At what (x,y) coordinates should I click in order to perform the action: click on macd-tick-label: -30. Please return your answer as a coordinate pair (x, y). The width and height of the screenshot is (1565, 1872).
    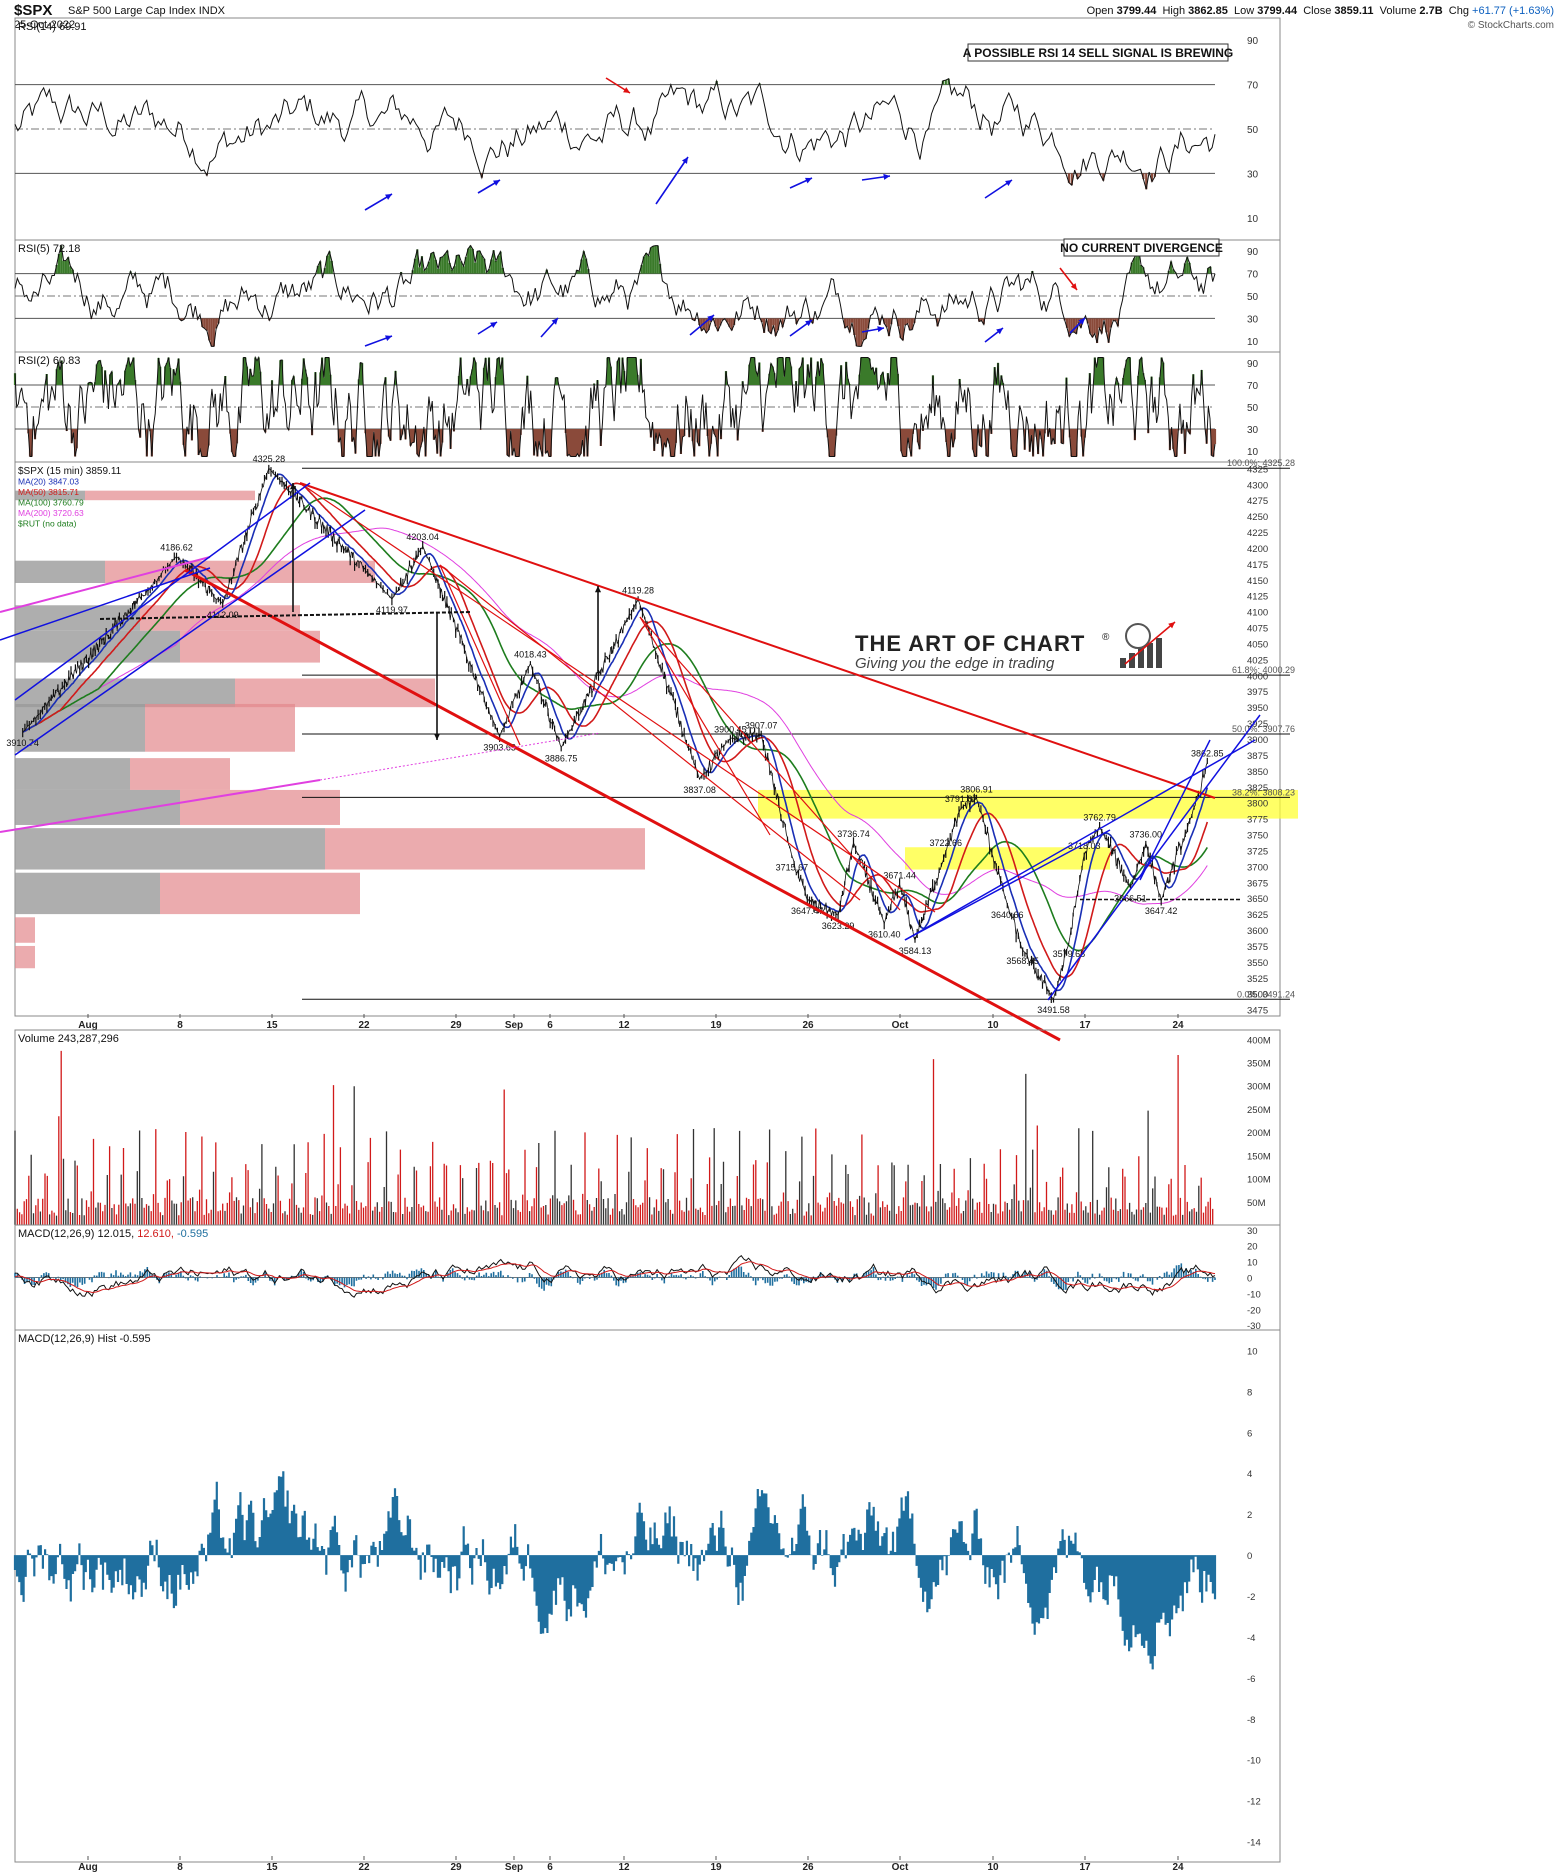
    Looking at the image, I should click on (1254, 1326).